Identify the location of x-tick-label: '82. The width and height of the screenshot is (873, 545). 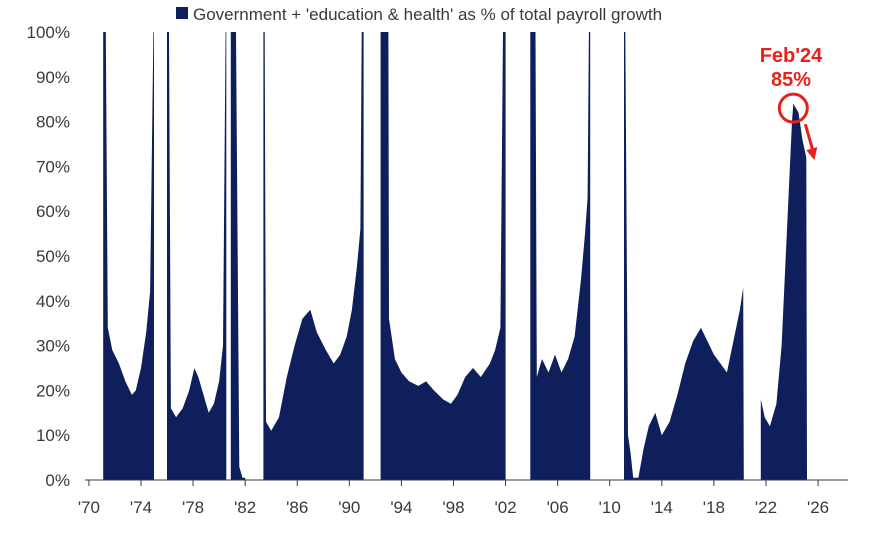
(245, 507).